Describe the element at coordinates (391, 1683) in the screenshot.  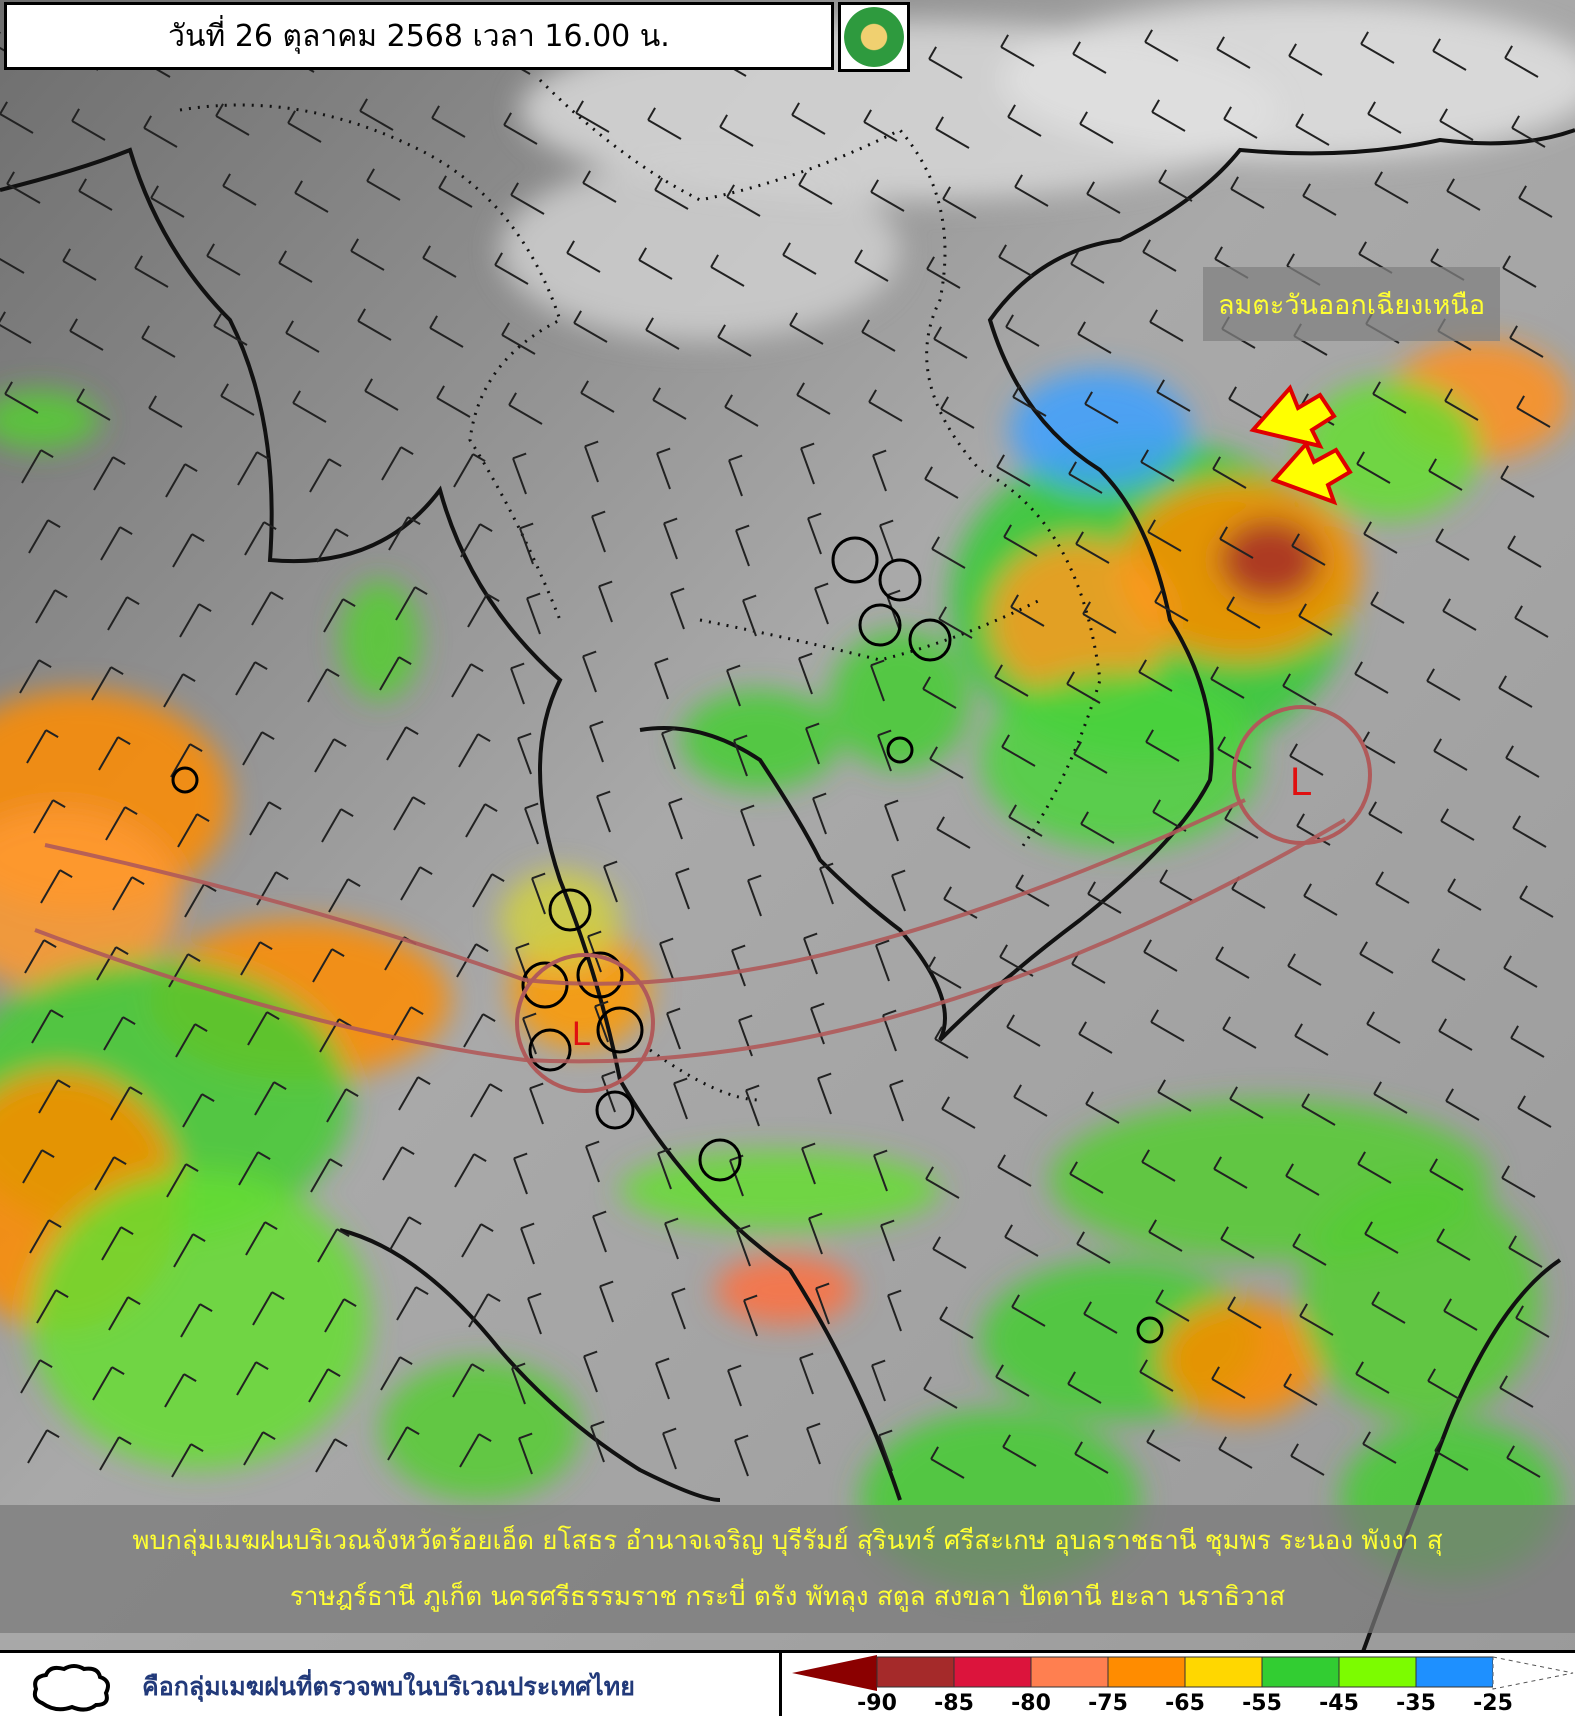
I see `cloud-legend: คือกลุ่มเมฆฝนที่ตรวจพบในบริเวณประเทศไทย` at that location.